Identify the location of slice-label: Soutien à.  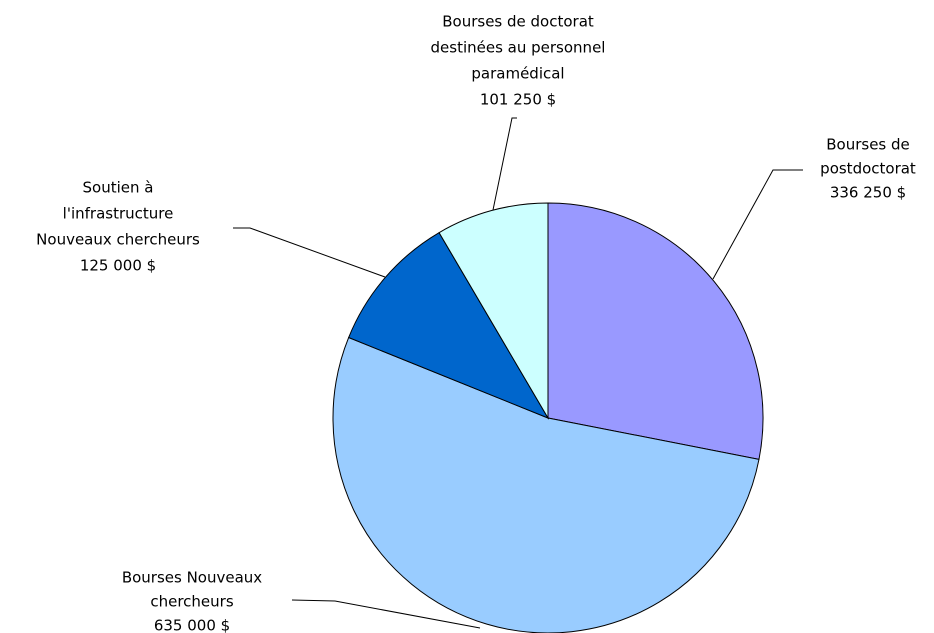
(118, 188).